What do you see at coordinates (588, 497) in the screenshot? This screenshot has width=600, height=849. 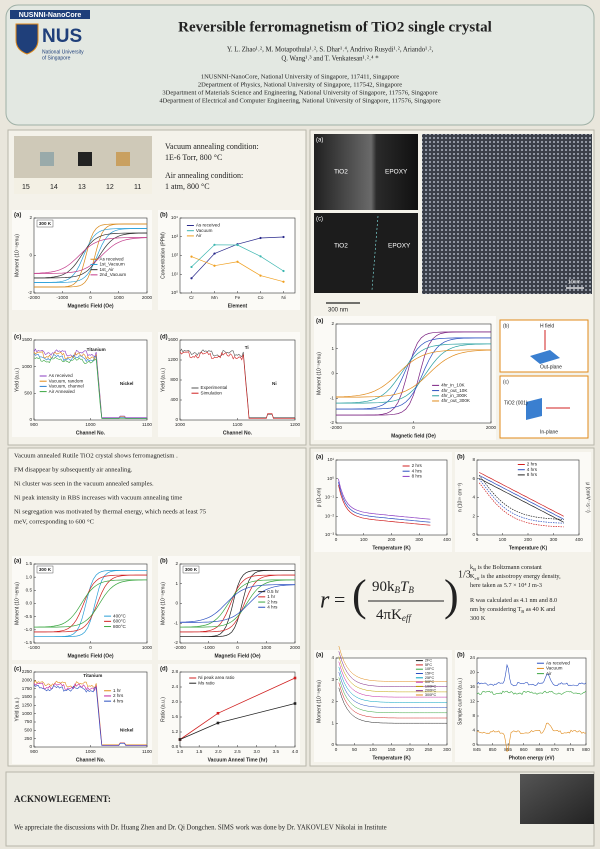 I see `y2-axis-label: μ (cm²V⁻¹s⁻¹)` at bounding box center [588, 497].